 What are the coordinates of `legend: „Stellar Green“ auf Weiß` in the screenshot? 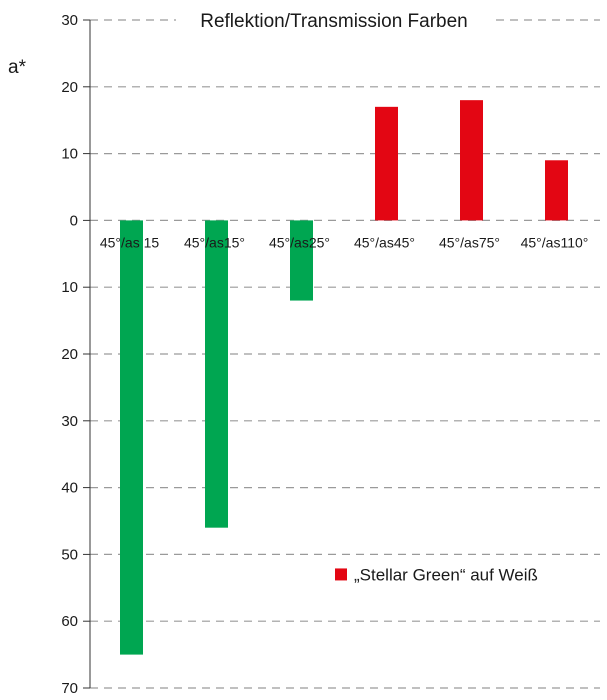 It's located at (456, 574).